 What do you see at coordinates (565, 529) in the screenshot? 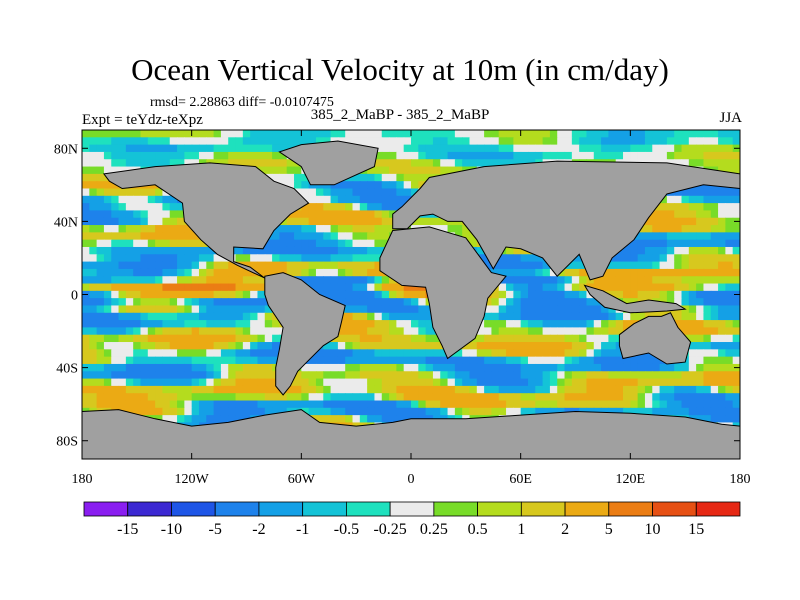
I see `colorbar-label: 2` at bounding box center [565, 529].